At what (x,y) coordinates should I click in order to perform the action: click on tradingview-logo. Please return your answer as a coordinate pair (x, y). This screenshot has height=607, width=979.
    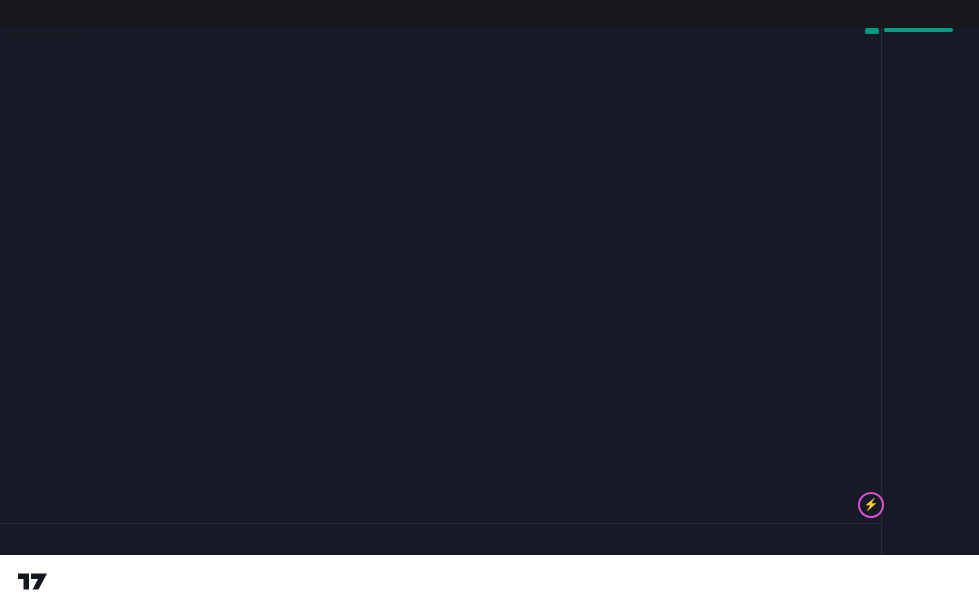
    Looking at the image, I should click on (36, 581).